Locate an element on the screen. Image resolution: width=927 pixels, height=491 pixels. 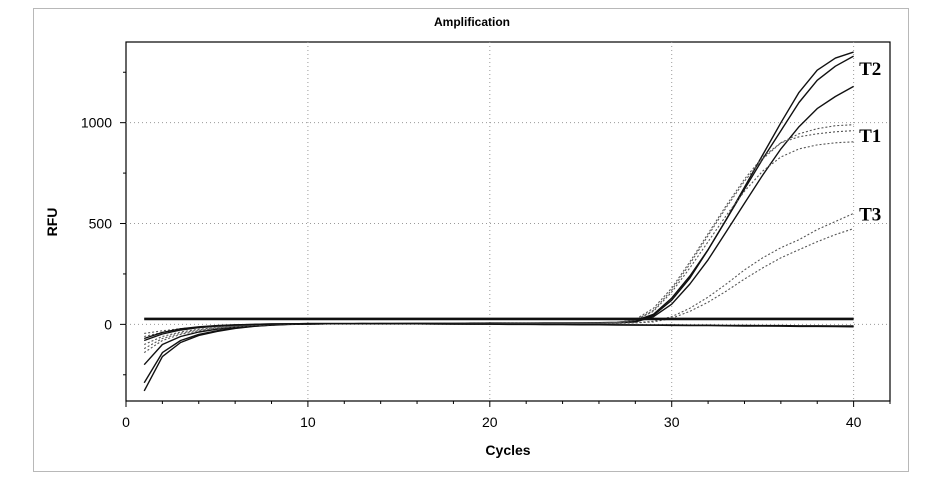
x-tick-label: 40 is located at coordinates (854, 422).